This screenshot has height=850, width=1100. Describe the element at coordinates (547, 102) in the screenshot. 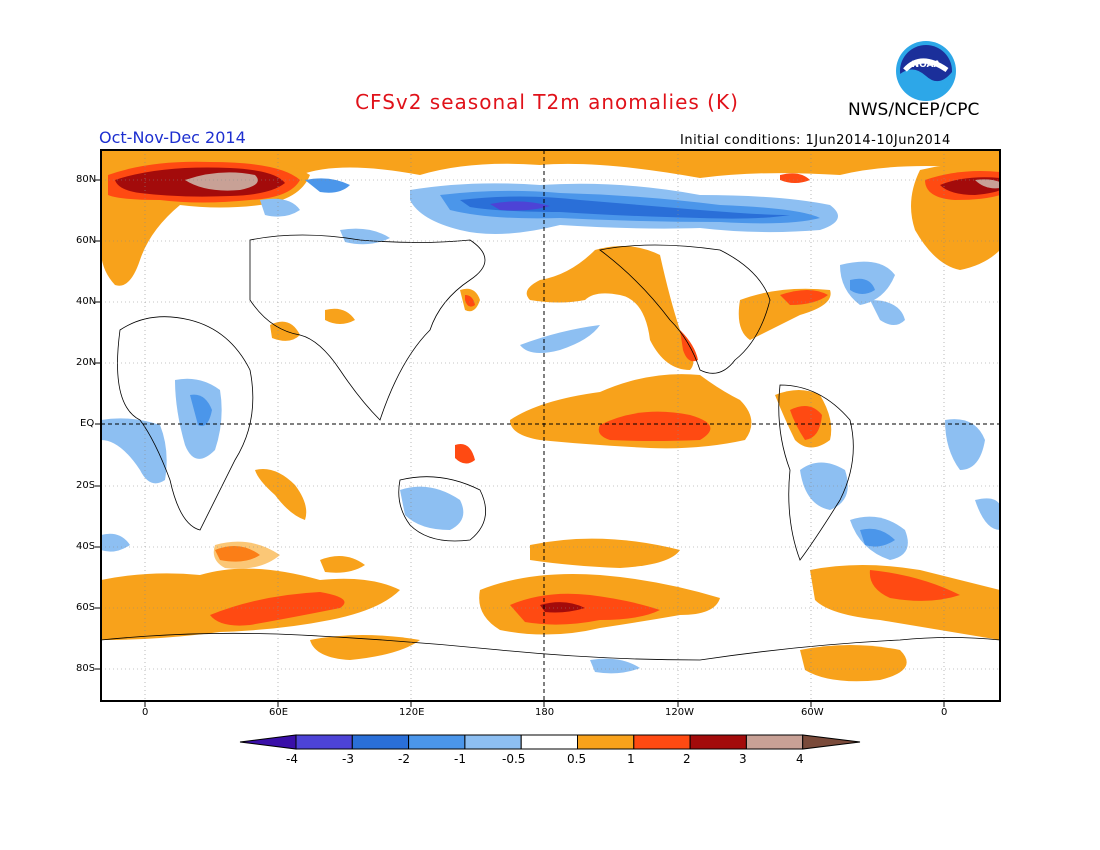

I see `map-title: CFSv2 seasonal T2m anomalies (K)` at that location.